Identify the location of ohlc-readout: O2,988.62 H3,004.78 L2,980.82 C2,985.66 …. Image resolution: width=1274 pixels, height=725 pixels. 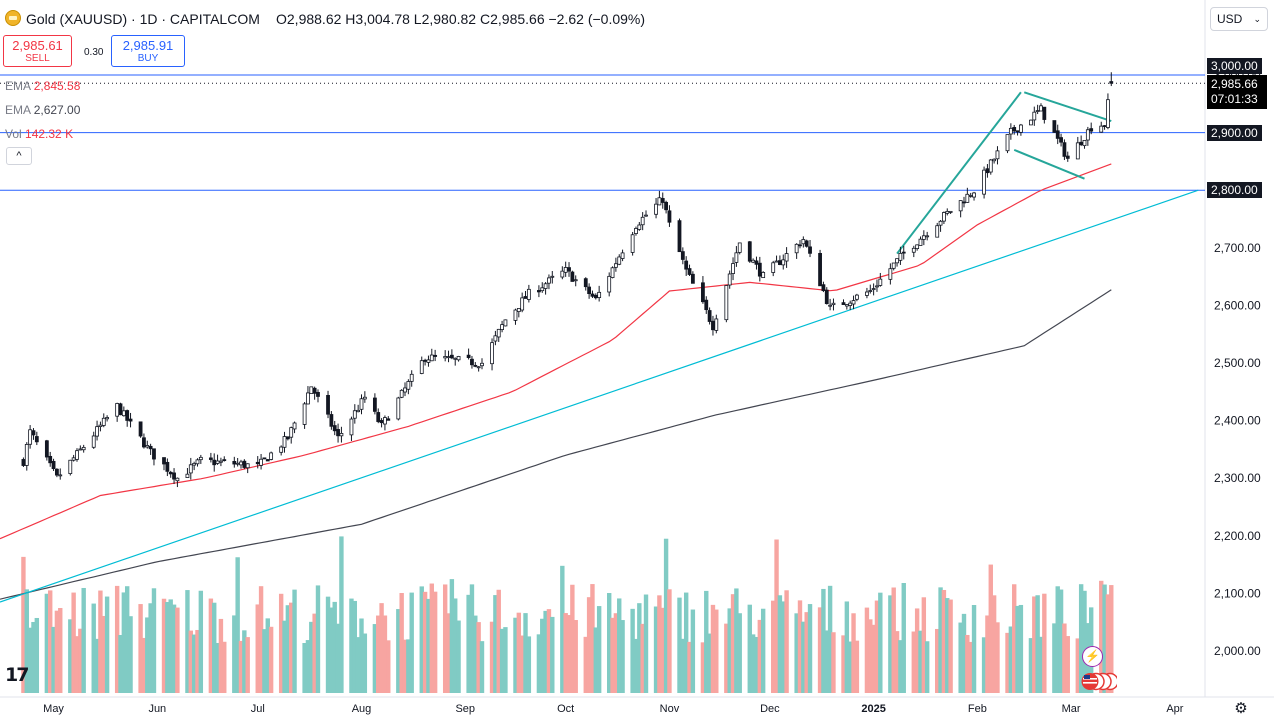
(460, 19).